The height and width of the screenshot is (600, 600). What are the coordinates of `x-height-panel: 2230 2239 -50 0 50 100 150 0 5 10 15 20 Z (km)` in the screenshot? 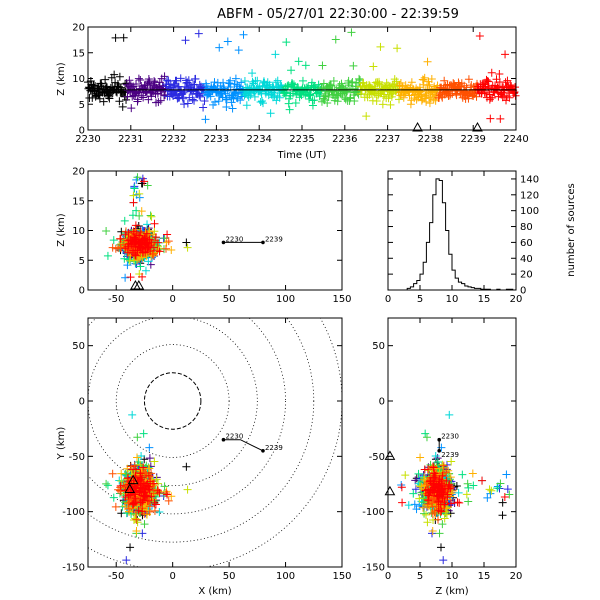 It's located at (204, 236).